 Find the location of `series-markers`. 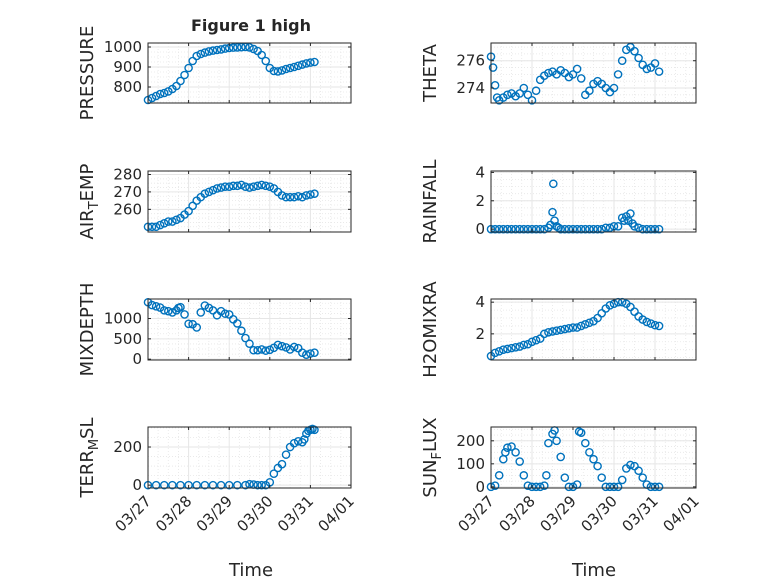

series-markers is located at coordinates (575, 329).